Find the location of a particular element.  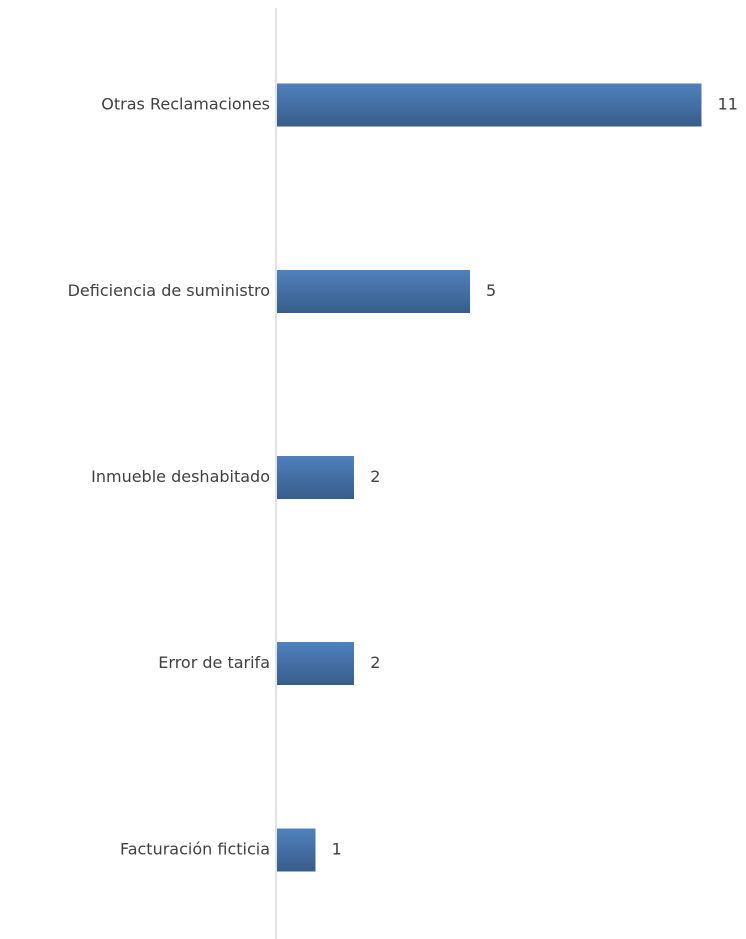

data-label-3: 2 is located at coordinates (375, 662).